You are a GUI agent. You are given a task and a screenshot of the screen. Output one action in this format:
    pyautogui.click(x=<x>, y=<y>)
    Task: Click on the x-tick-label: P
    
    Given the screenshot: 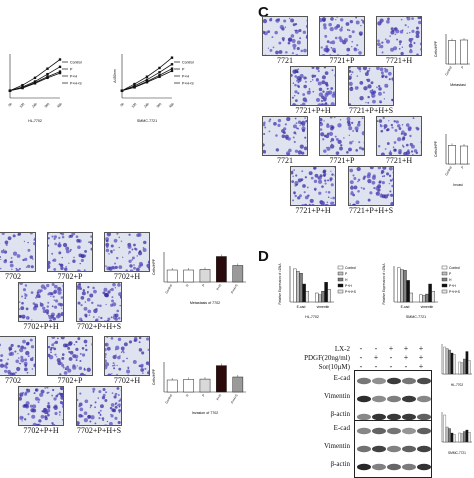 What is the action you would take?
    pyautogui.click(x=462, y=68)
    